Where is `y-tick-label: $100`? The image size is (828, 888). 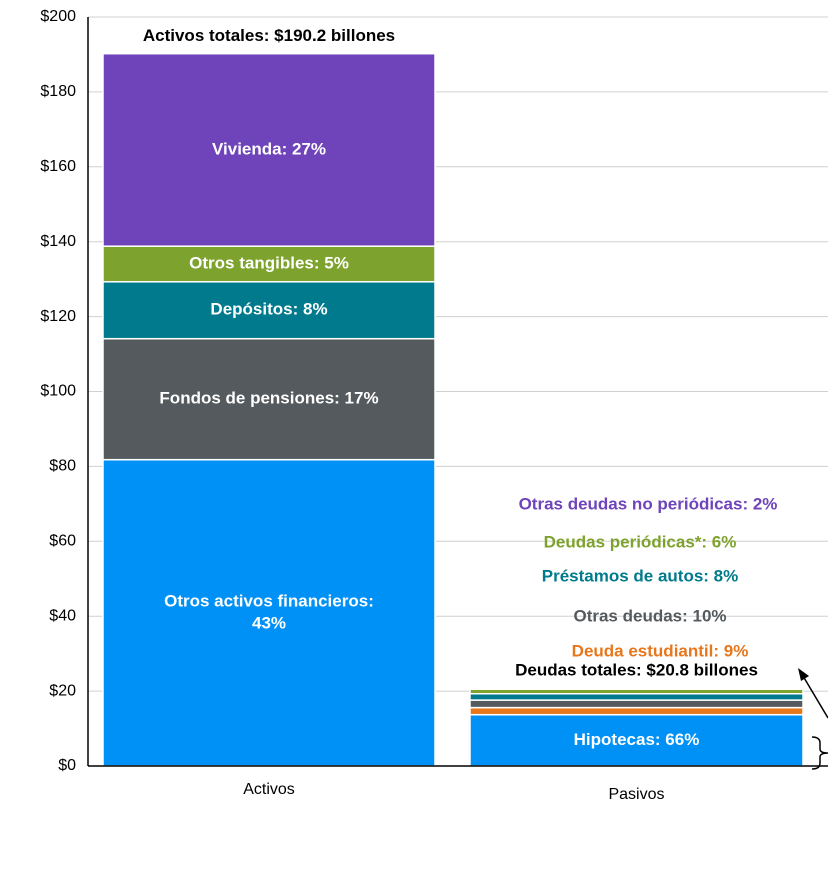 y-tick-label: $100 is located at coordinates (58, 391).